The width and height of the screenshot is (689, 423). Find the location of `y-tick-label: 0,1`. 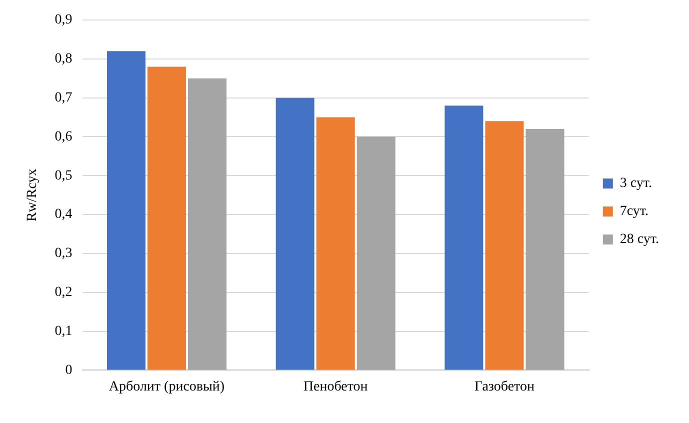

y-tick-label: 0,1 is located at coordinates (63, 331).